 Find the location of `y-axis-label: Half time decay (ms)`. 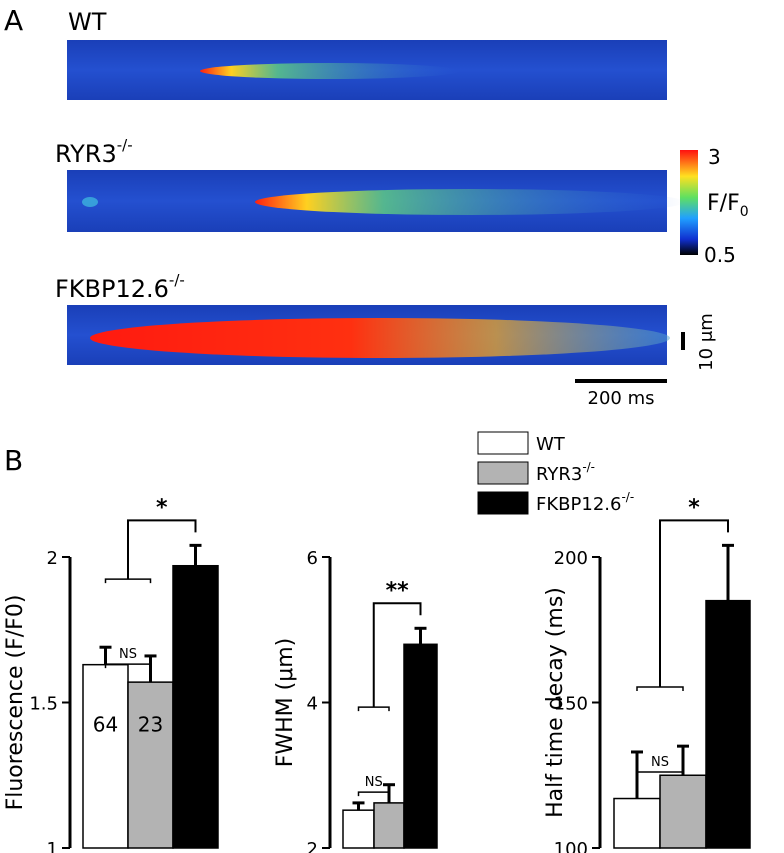

y-axis-label: Half time decay (ms) is located at coordinates (555, 702).